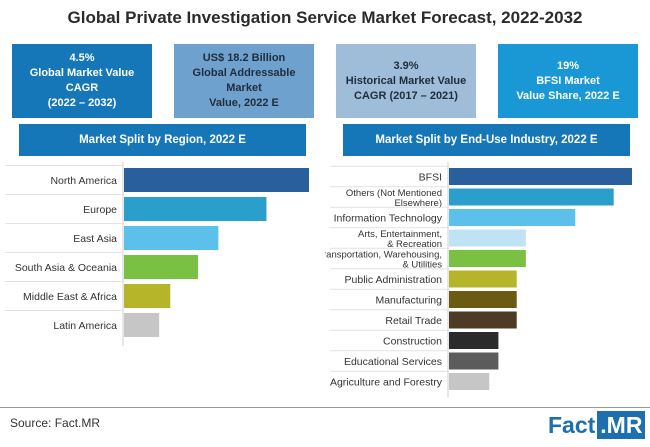 This screenshot has height=447, width=650. I want to click on category-label: Retail Trade, so click(413, 321).